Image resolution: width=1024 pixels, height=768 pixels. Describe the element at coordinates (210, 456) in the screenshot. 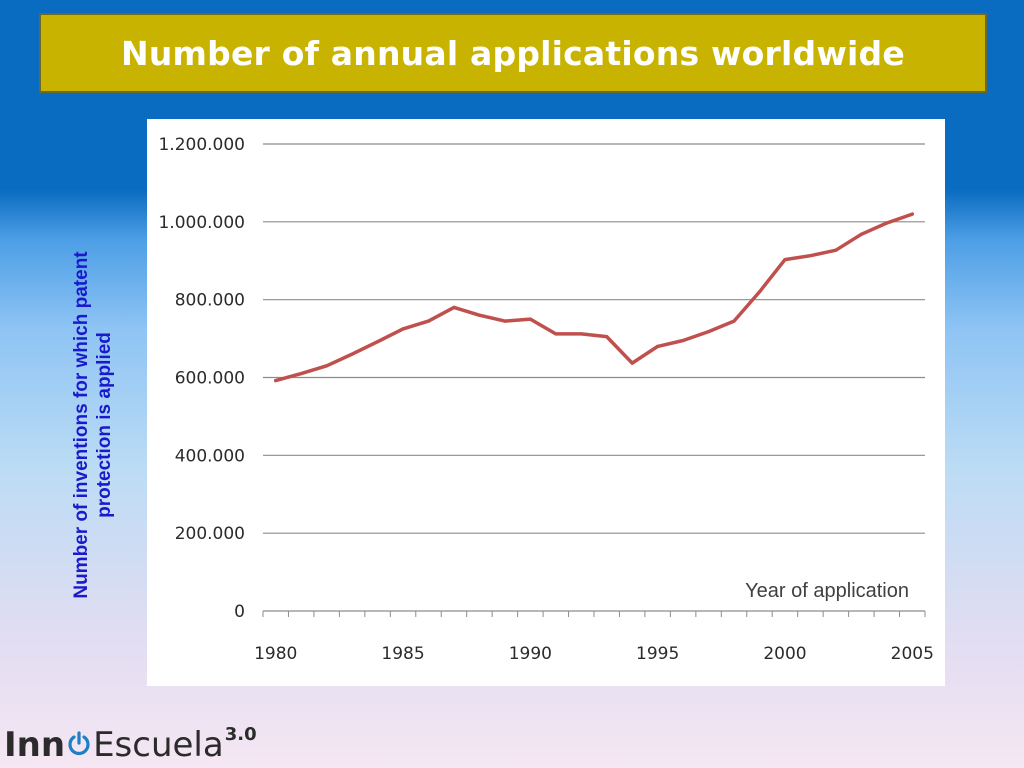

I see `y-tick-label: 400.000` at that location.